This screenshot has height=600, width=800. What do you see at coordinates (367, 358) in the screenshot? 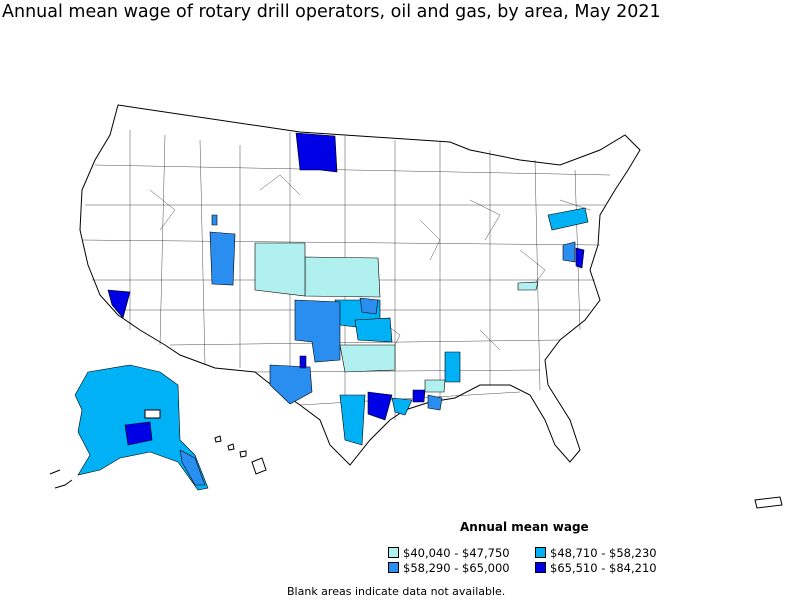
I see `area-central-texas` at bounding box center [367, 358].